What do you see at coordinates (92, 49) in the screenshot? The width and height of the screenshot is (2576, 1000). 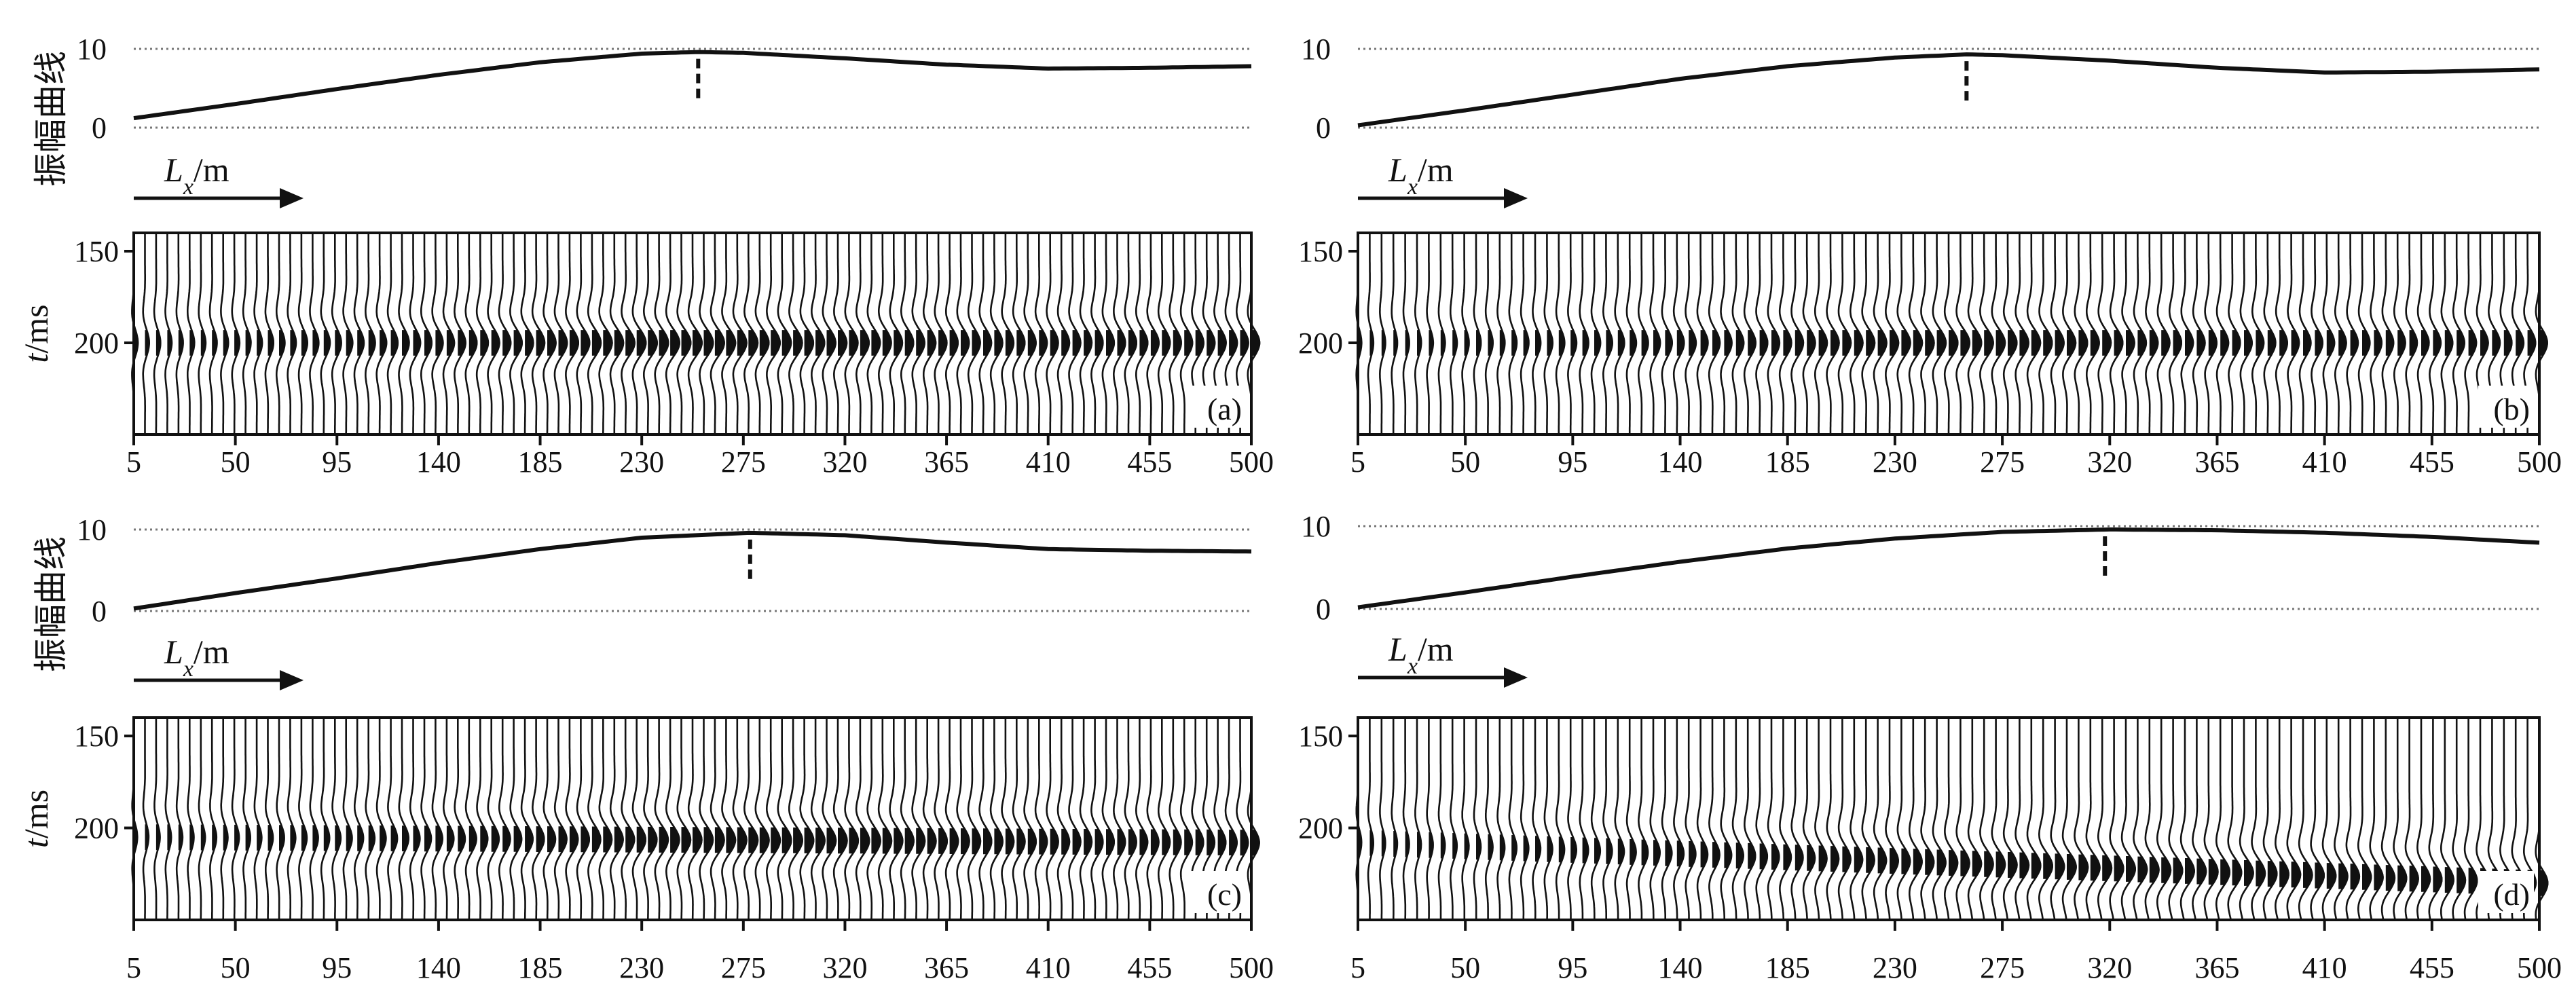 I see `amplitude-tick-label: 10` at bounding box center [92, 49].